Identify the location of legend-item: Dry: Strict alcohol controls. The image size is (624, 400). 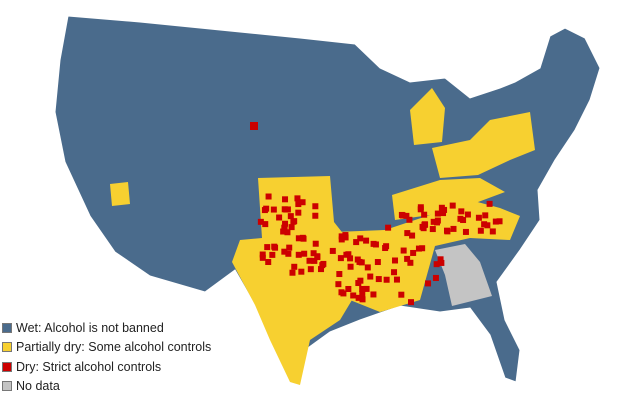
(106, 367).